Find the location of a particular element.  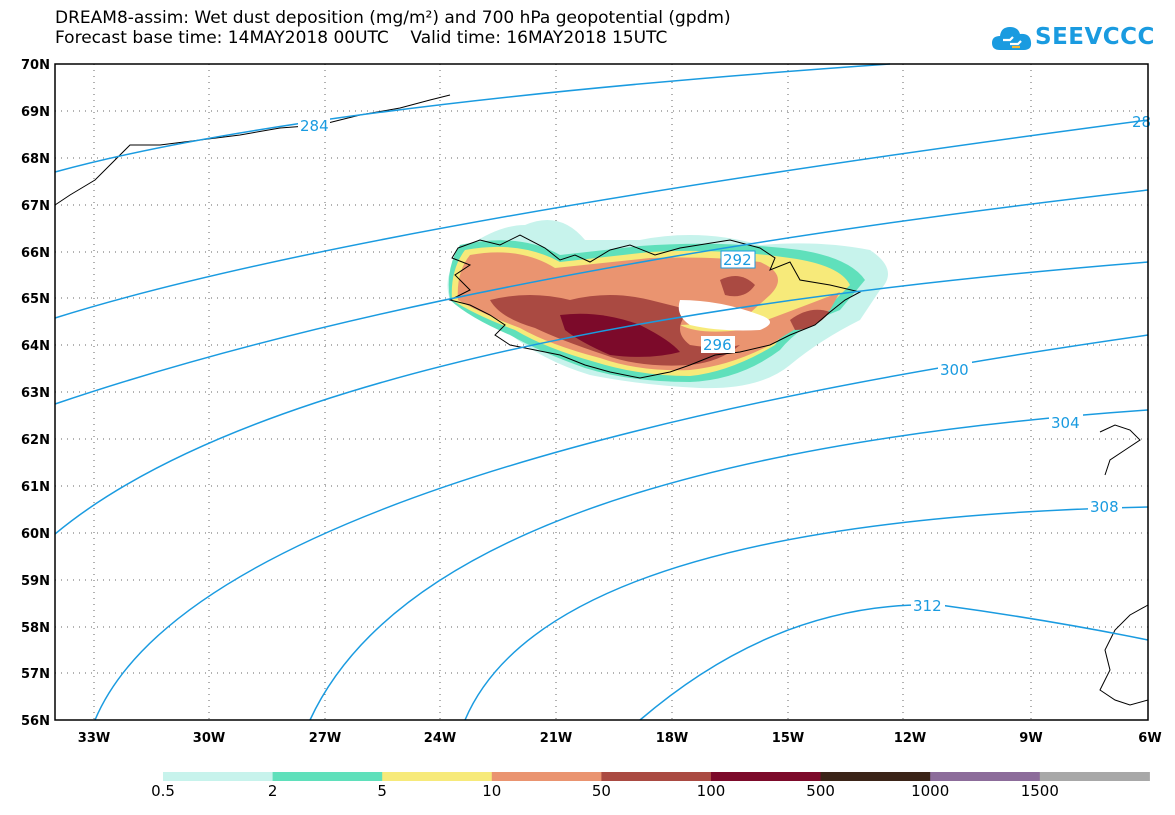

lat-label: 63N is located at coordinates (35, 393).